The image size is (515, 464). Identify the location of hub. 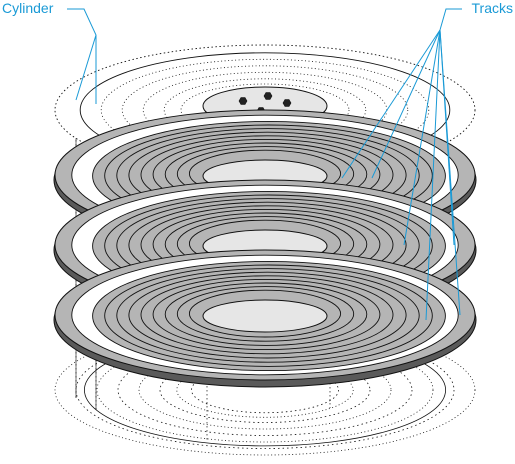
(265, 316).